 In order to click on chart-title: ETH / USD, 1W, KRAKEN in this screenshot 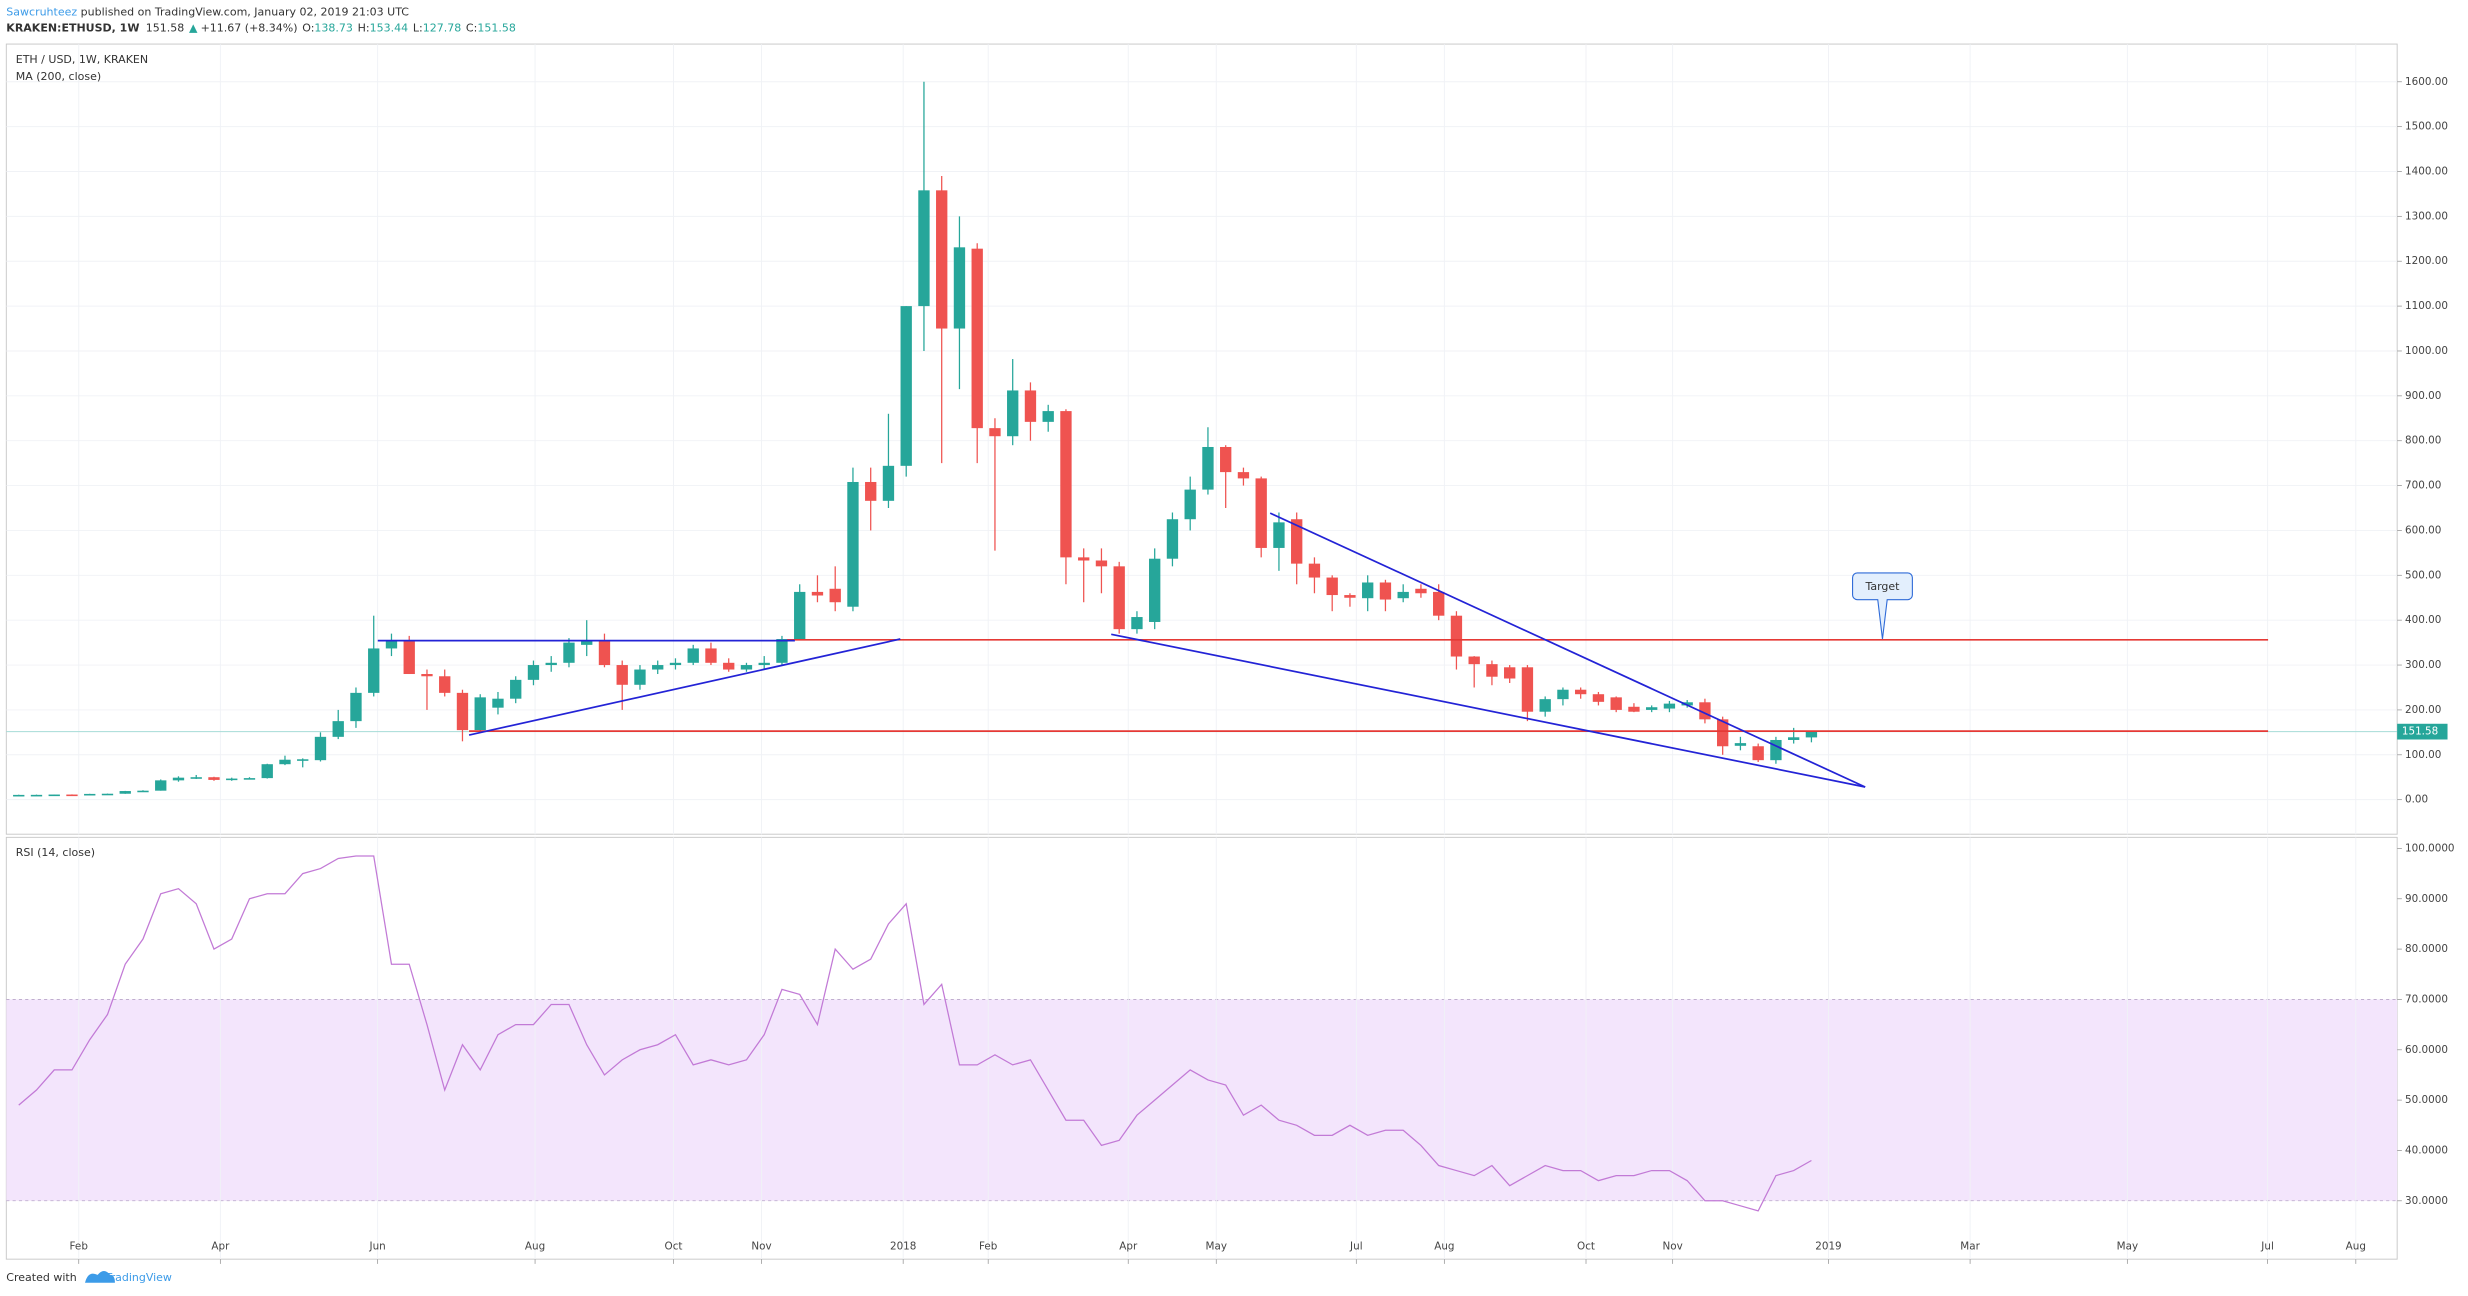, I will do `click(82, 59)`.